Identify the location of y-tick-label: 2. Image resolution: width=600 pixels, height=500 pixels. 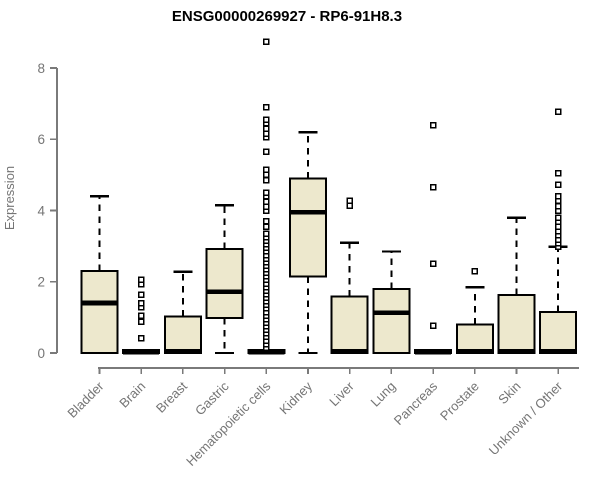
(41, 282).